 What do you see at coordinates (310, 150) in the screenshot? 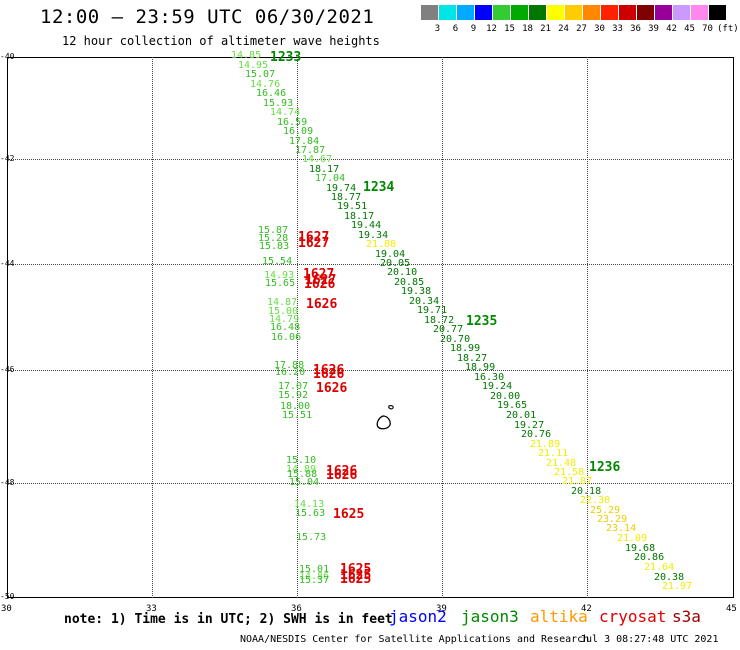
I see `swh-observation: 17.87` at bounding box center [310, 150].